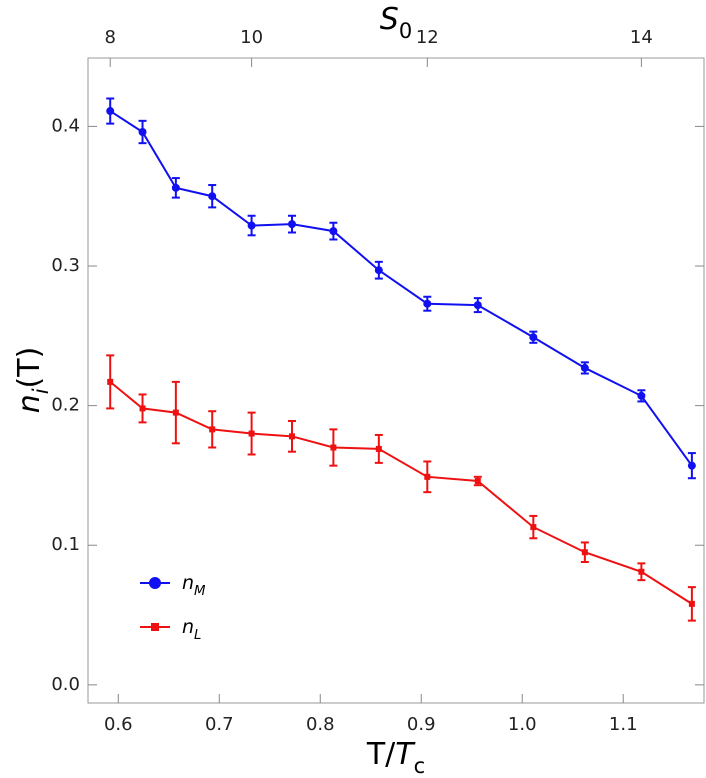  What do you see at coordinates (118, 724) in the screenshot?
I see `x-tick-label: 0.6` at bounding box center [118, 724].